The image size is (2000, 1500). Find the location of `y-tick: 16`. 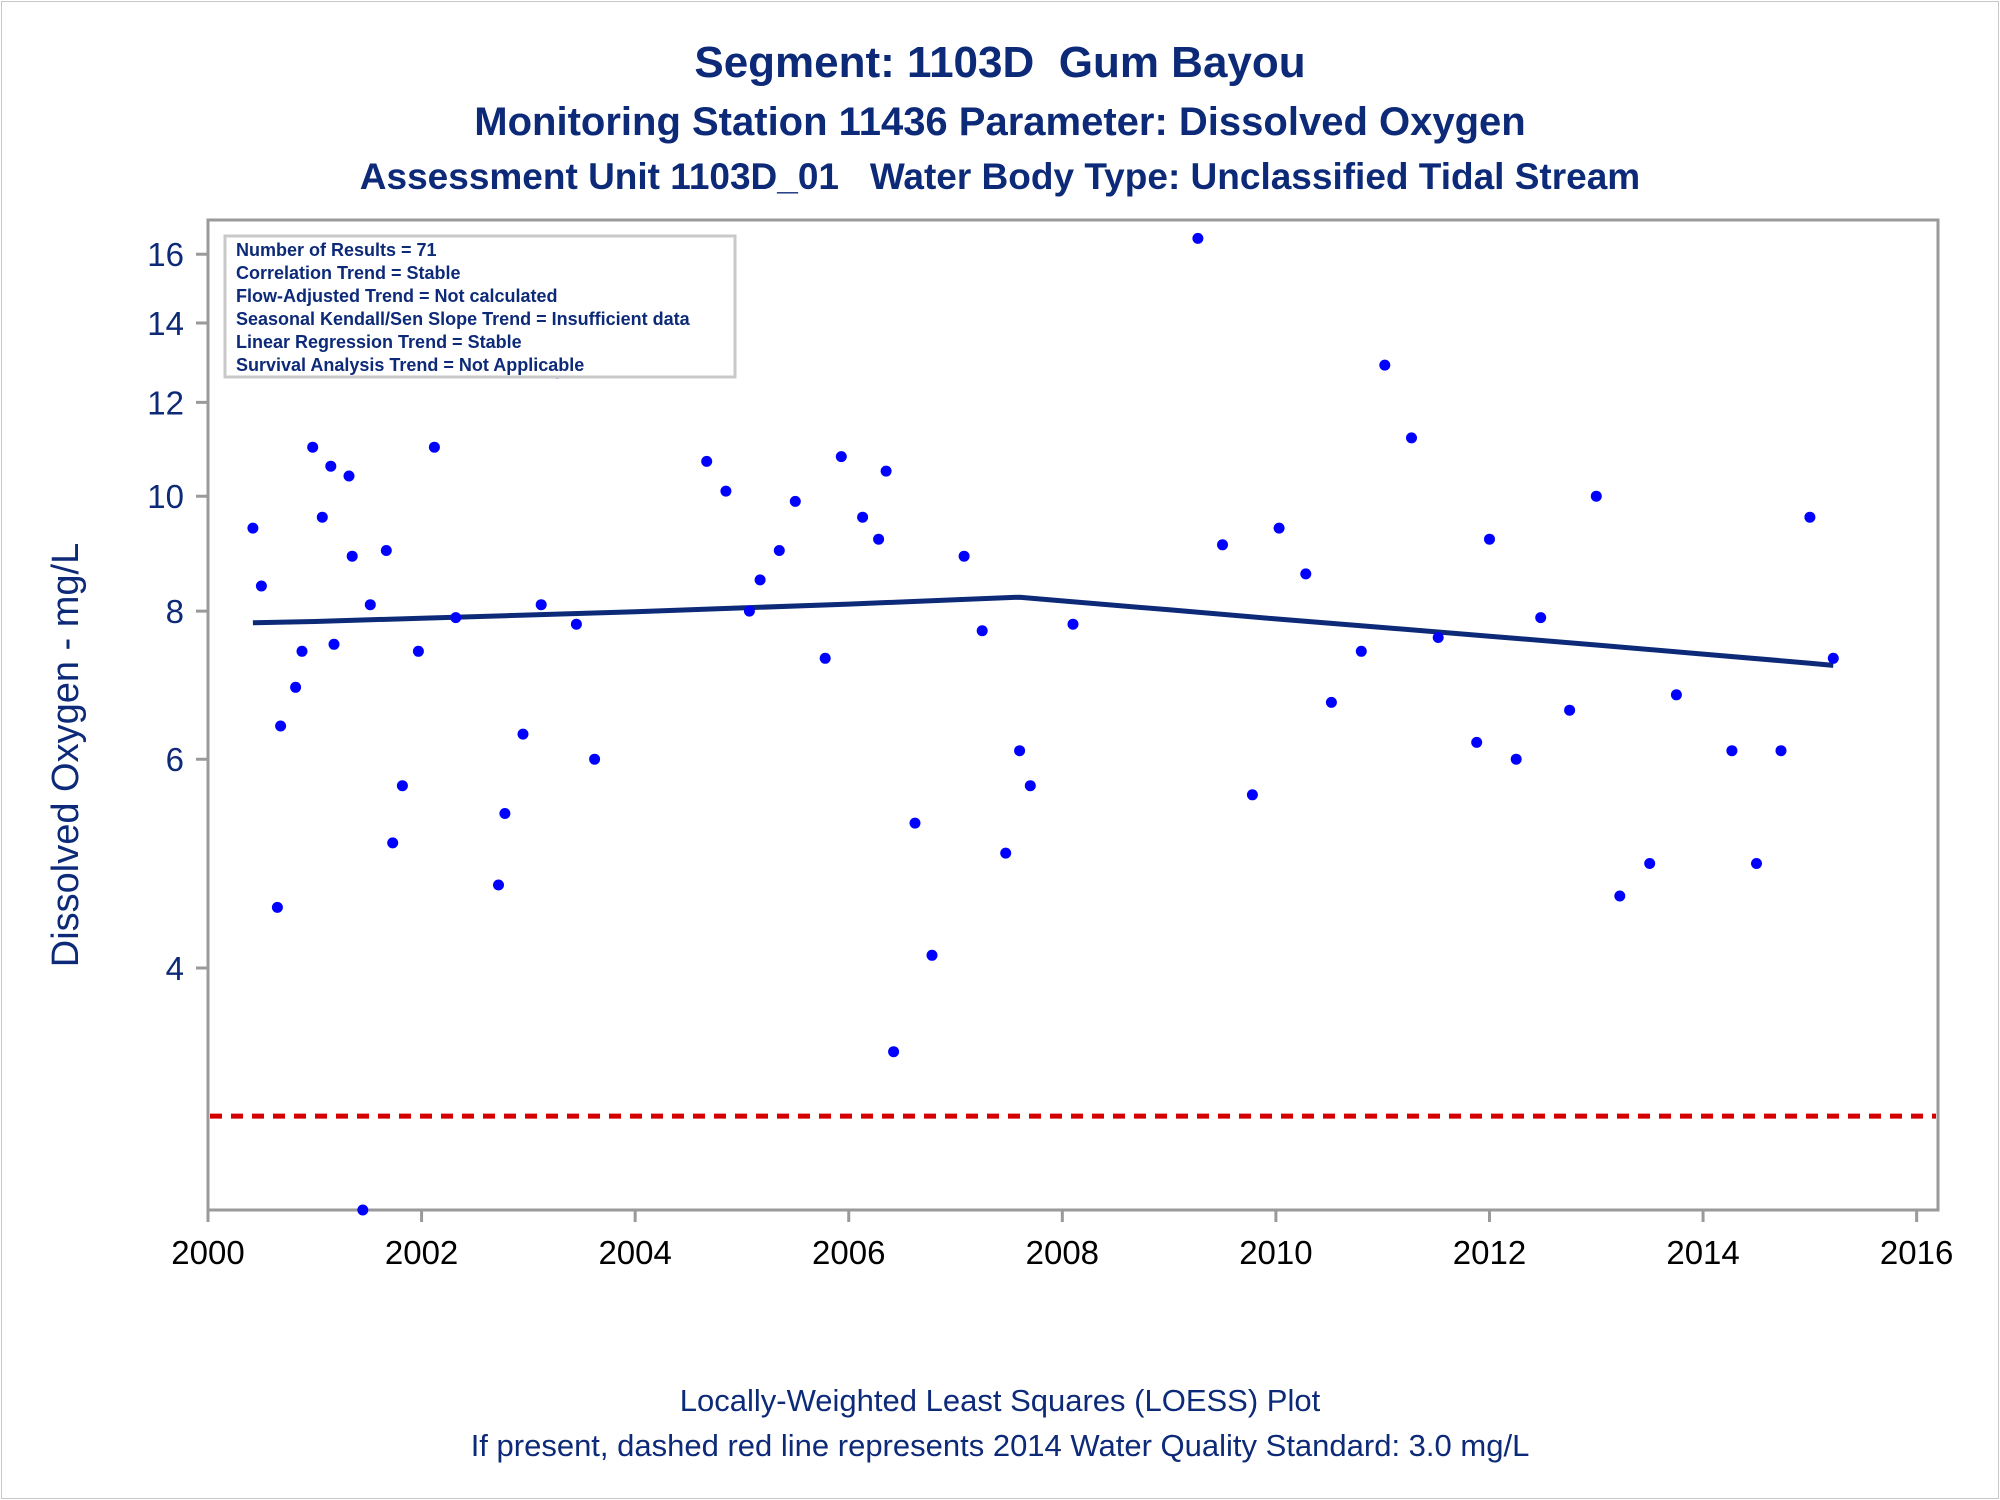

y-tick: 16 is located at coordinates (177, 254).